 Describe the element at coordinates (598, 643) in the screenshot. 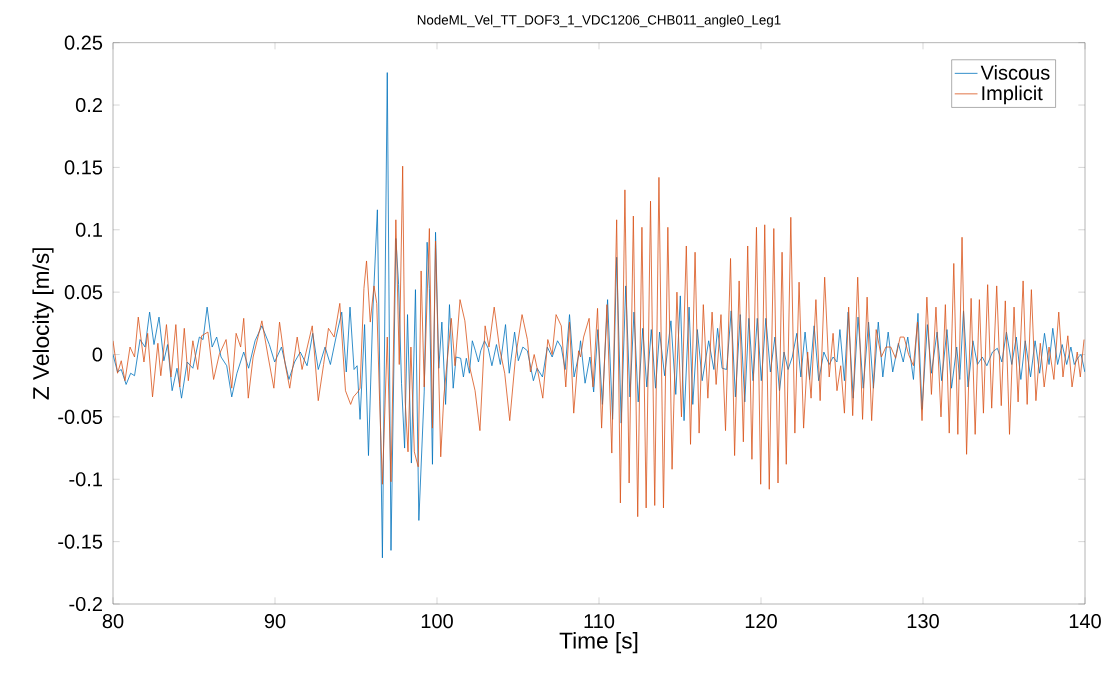

I see `x-axis-title: Time [s]` at that location.